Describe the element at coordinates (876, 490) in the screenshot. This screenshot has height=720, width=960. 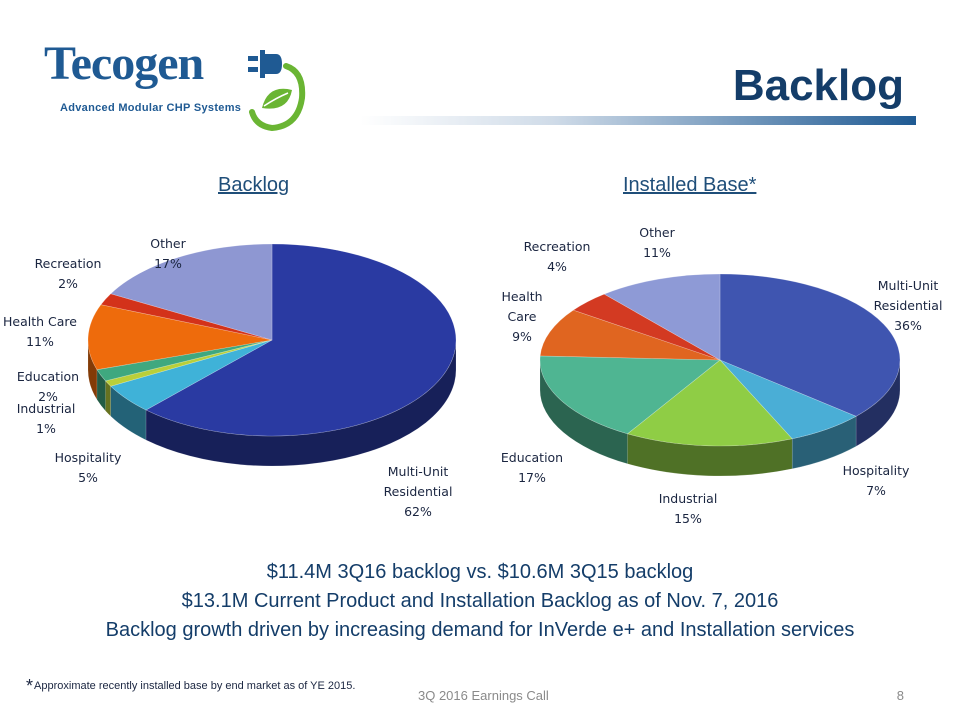
I see `pie-value-label: 7%` at that location.